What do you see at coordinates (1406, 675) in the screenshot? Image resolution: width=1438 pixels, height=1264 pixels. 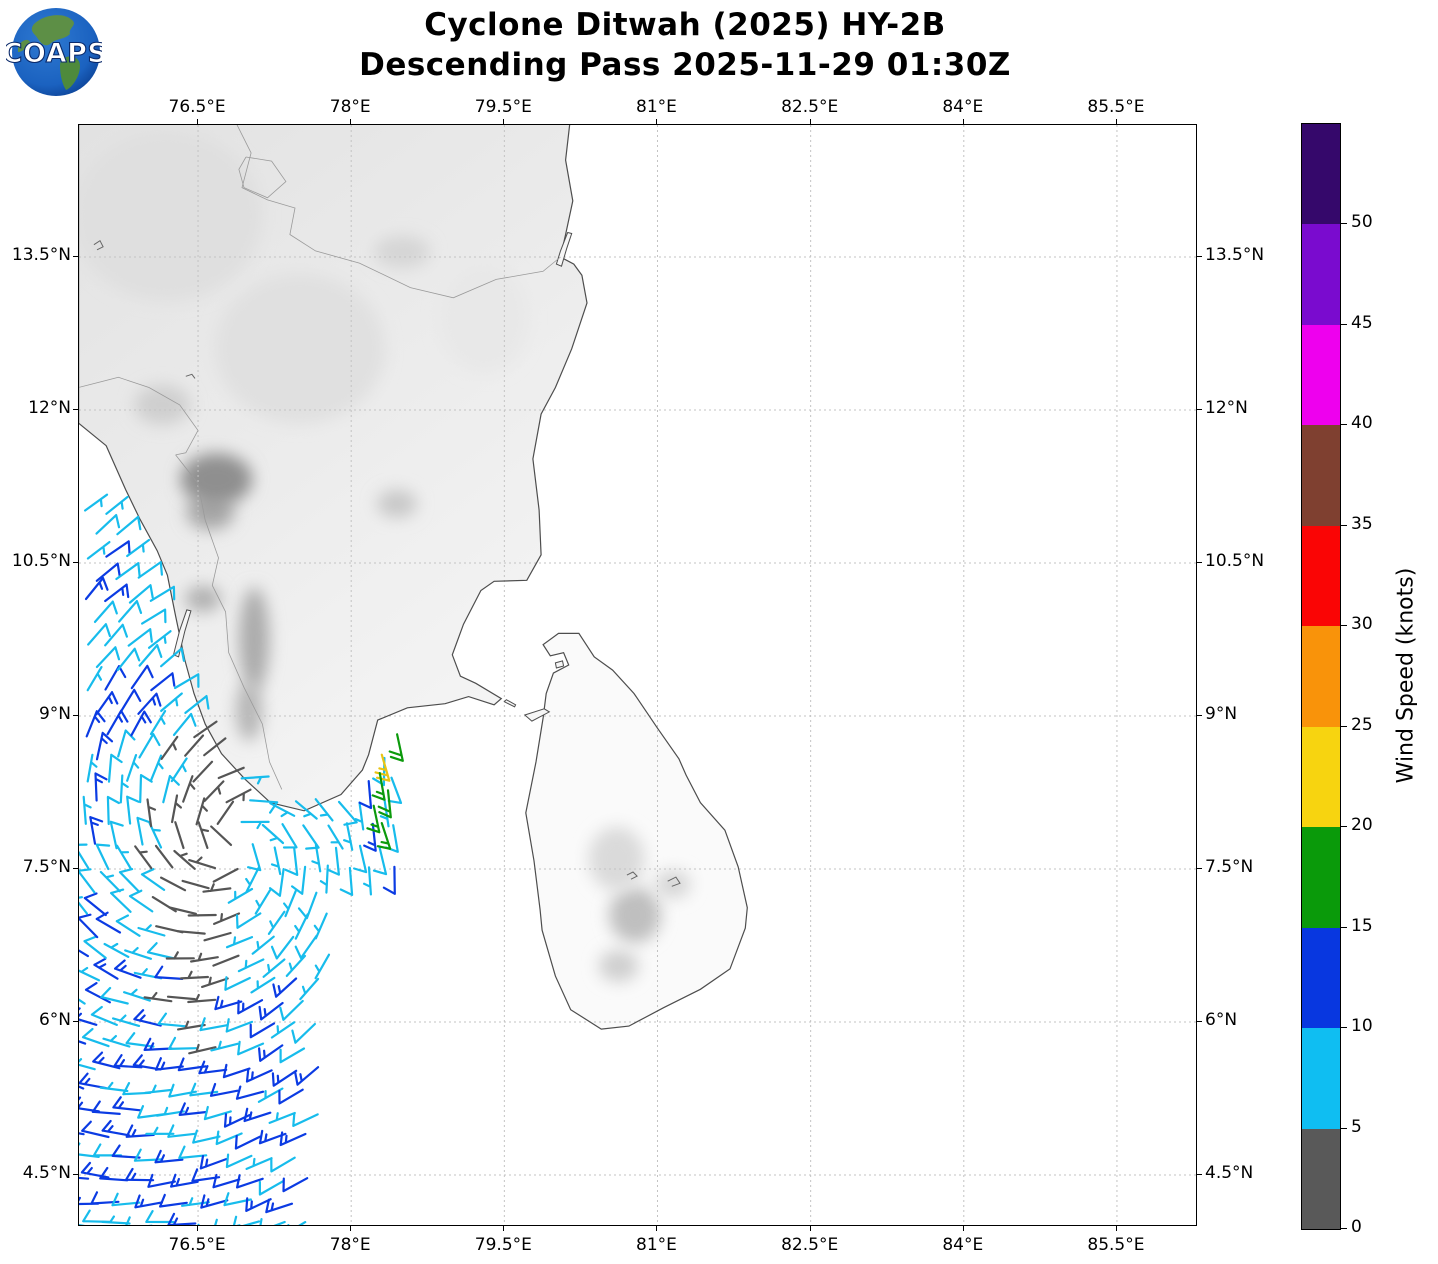 I see `colorbar-axis-label-wrap: Wind Speed (knots)` at bounding box center [1406, 675].